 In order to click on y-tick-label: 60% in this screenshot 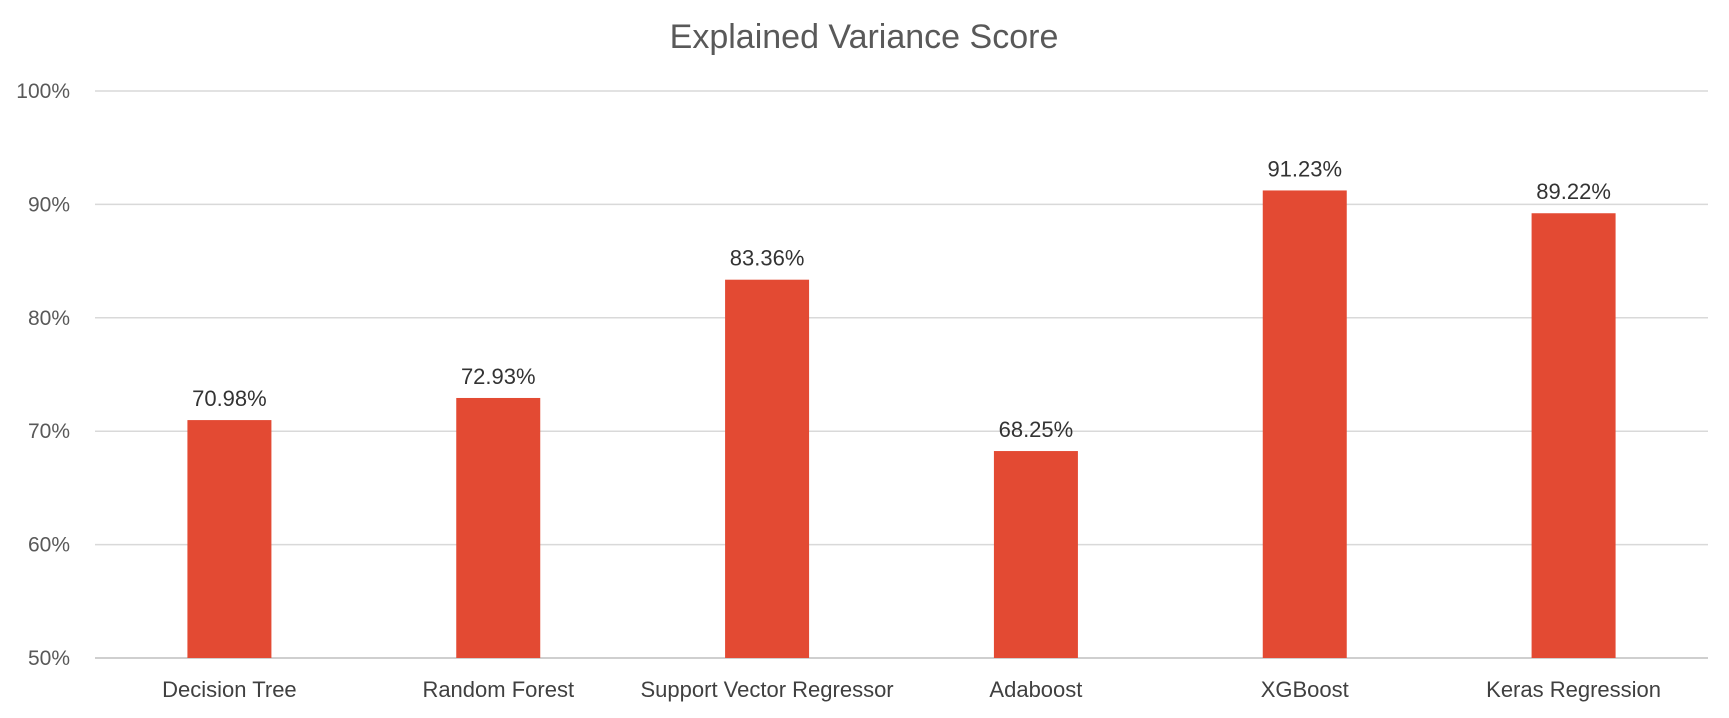, I will do `click(49, 545)`.